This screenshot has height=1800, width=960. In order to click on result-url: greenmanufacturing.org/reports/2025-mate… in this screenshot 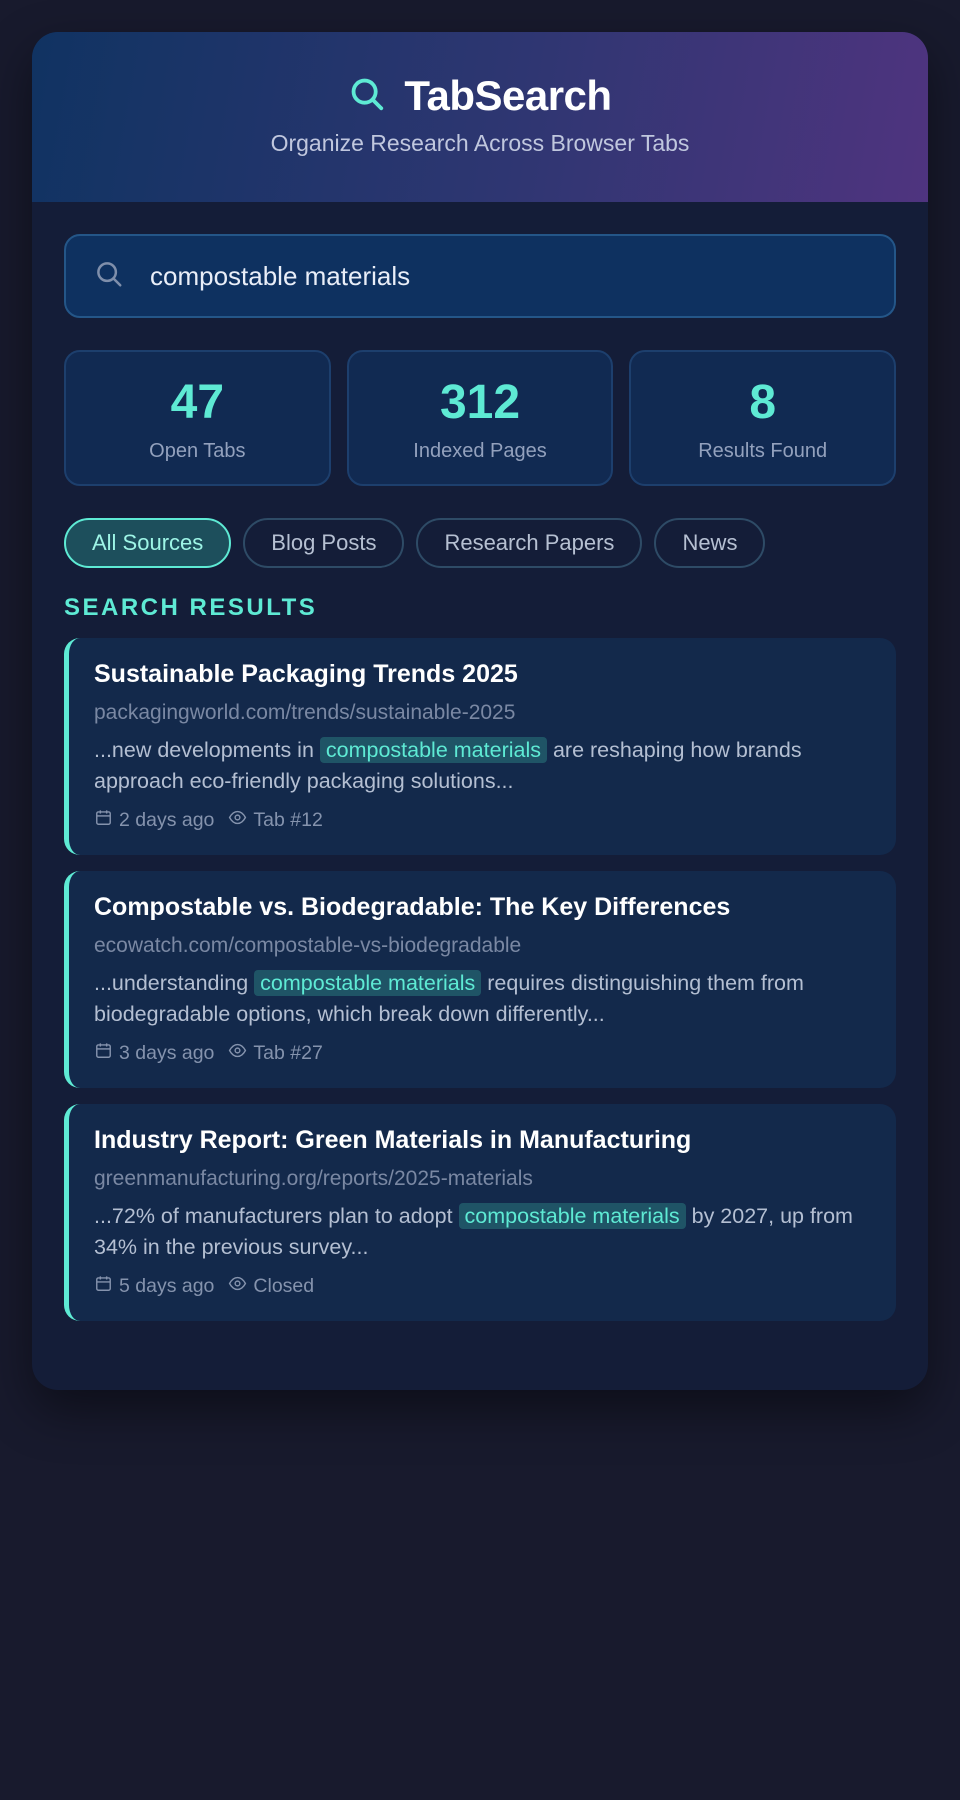, I will do `click(313, 1179)`.